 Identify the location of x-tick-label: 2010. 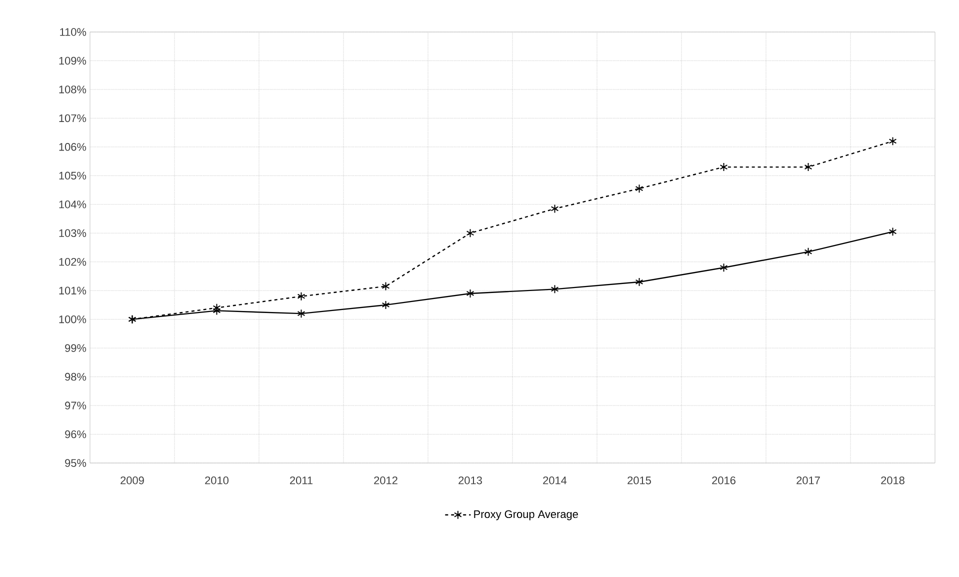
(216, 480).